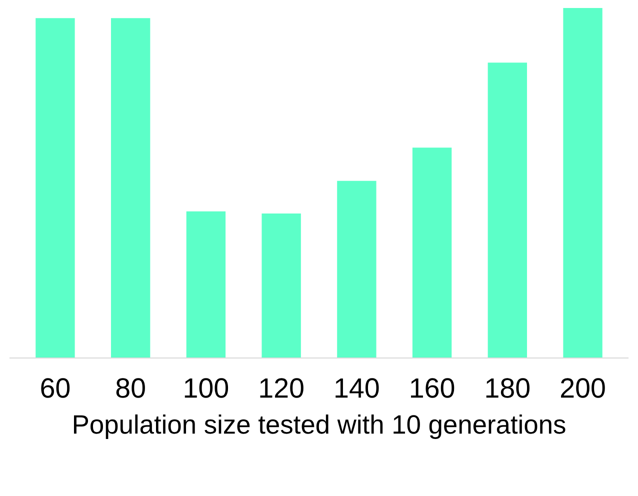 The height and width of the screenshot is (496, 638). I want to click on x-tick-label: 180, so click(508, 388).